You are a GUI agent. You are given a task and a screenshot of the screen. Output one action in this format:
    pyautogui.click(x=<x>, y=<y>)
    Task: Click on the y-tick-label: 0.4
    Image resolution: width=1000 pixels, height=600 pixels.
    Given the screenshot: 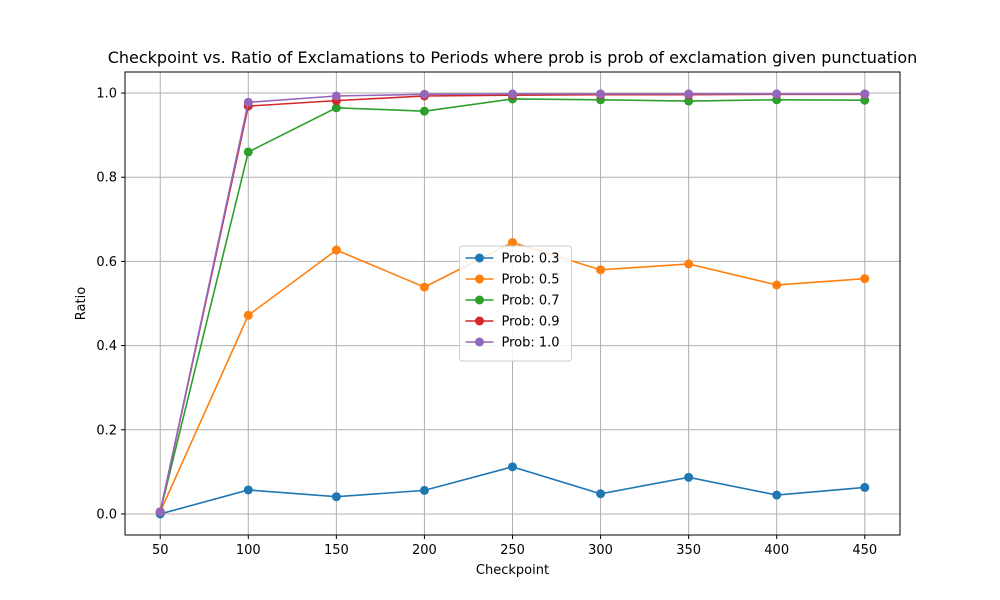 What is the action you would take?
    pyautogui.click(x=106, y=346)
    